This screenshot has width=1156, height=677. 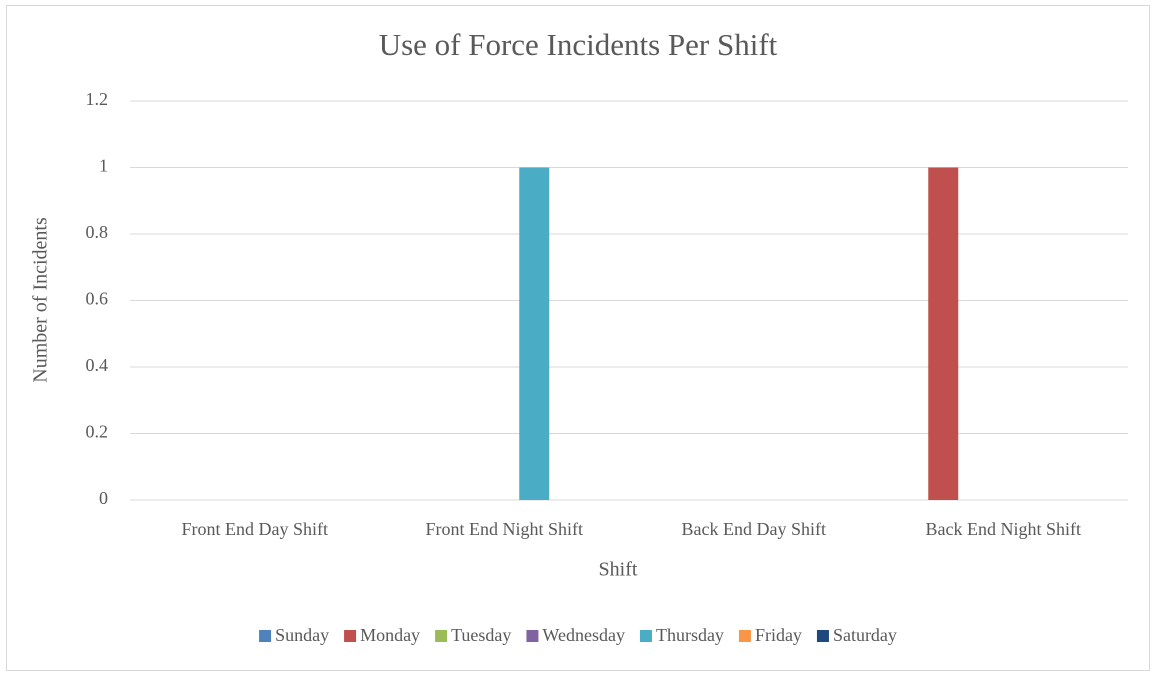 What do you see at coordinates (504, 529) in the screenshot?
I see `x-tick-label: Front End Night Shift` at bounding box center [504, 529].